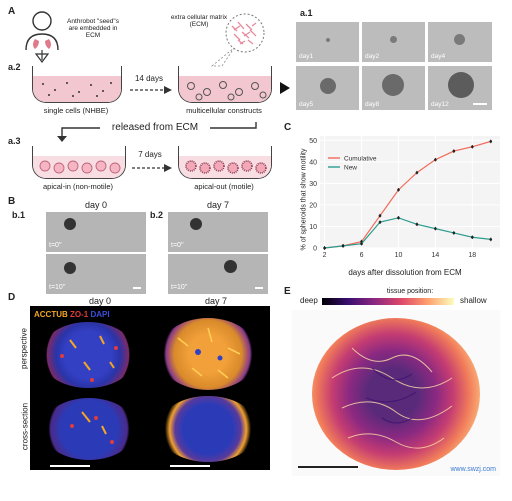  What do you see at coordinates (151, 90) in the screenshot?
I see `dashed-arrow-icon` at bounding box center [151, 90].